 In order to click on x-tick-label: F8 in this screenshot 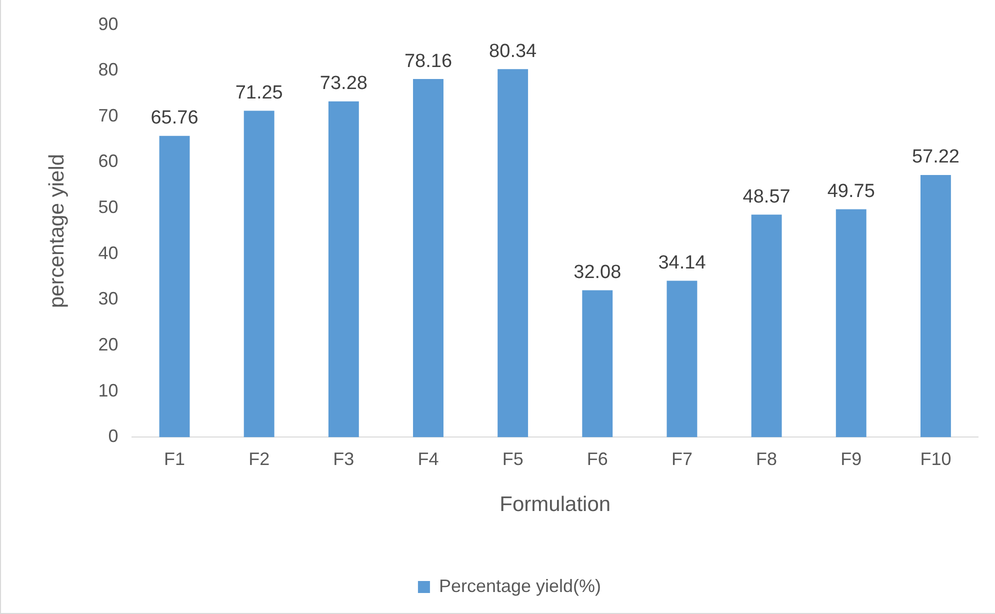, I will do `click(767, 458)`.